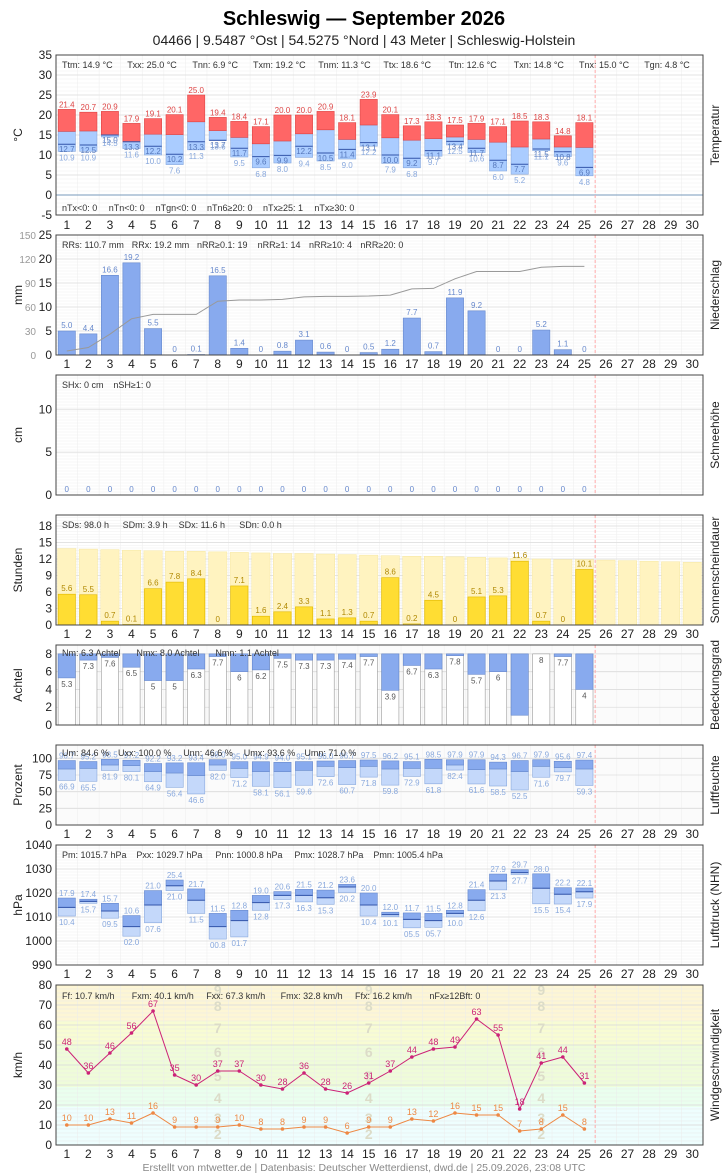 The height and width of the screenshot is (1175, 728). I want to click on precip-stat: nRR≥10: 4, so click(330, 245).